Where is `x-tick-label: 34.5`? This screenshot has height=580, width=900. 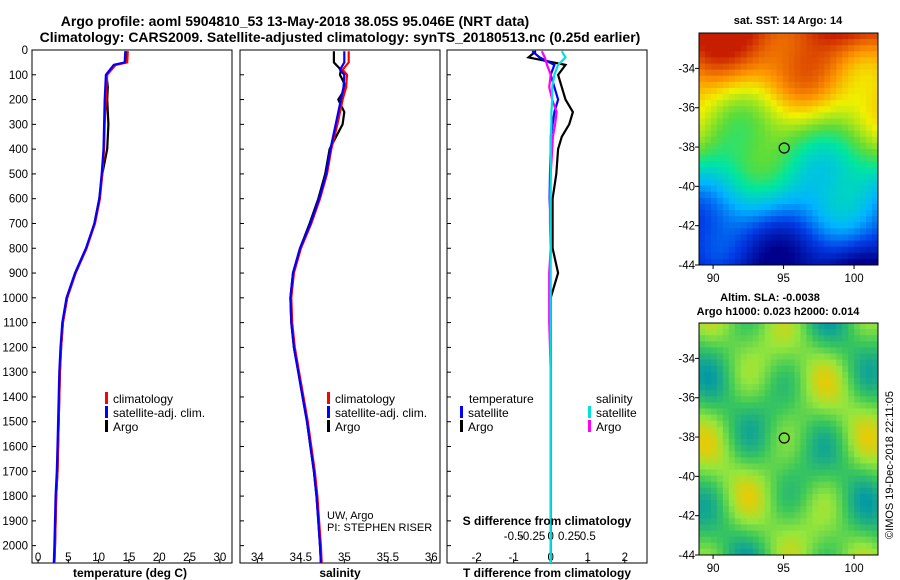
x-tick-label: 34.5 is located at coordinates (301, 558).